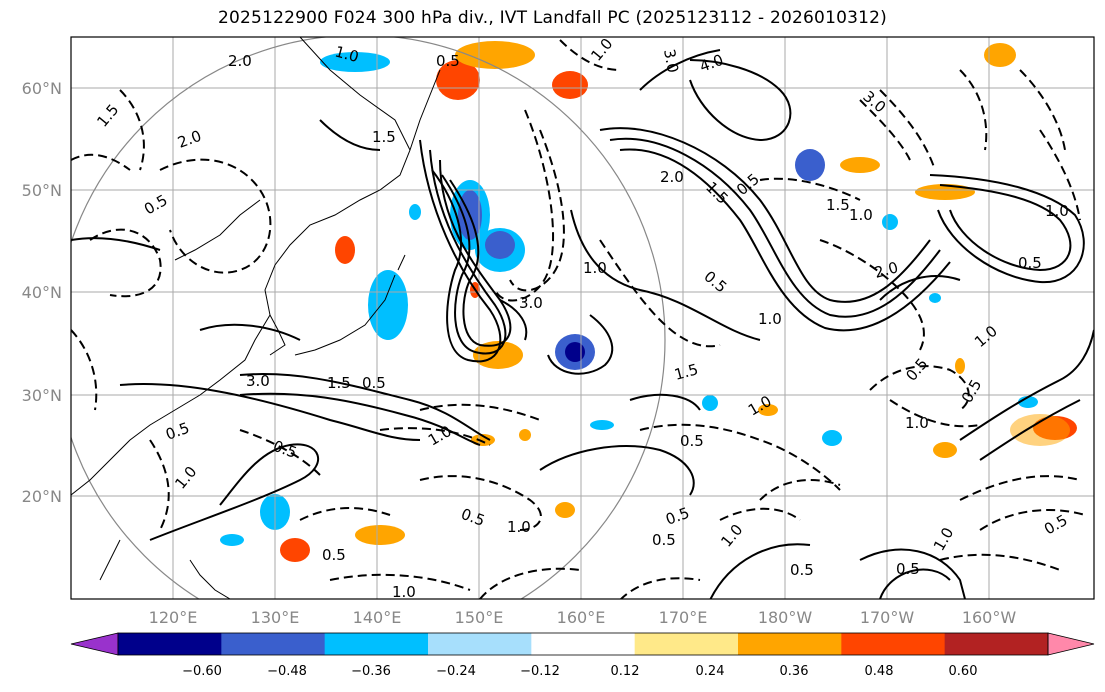 Image resolution: width=1105 pixels, height=692 pixels. What do you see at coordinates (42, 88) in the screenshot?
I see `lat-tick-label: 60°N` at bounding box center [42, 88].